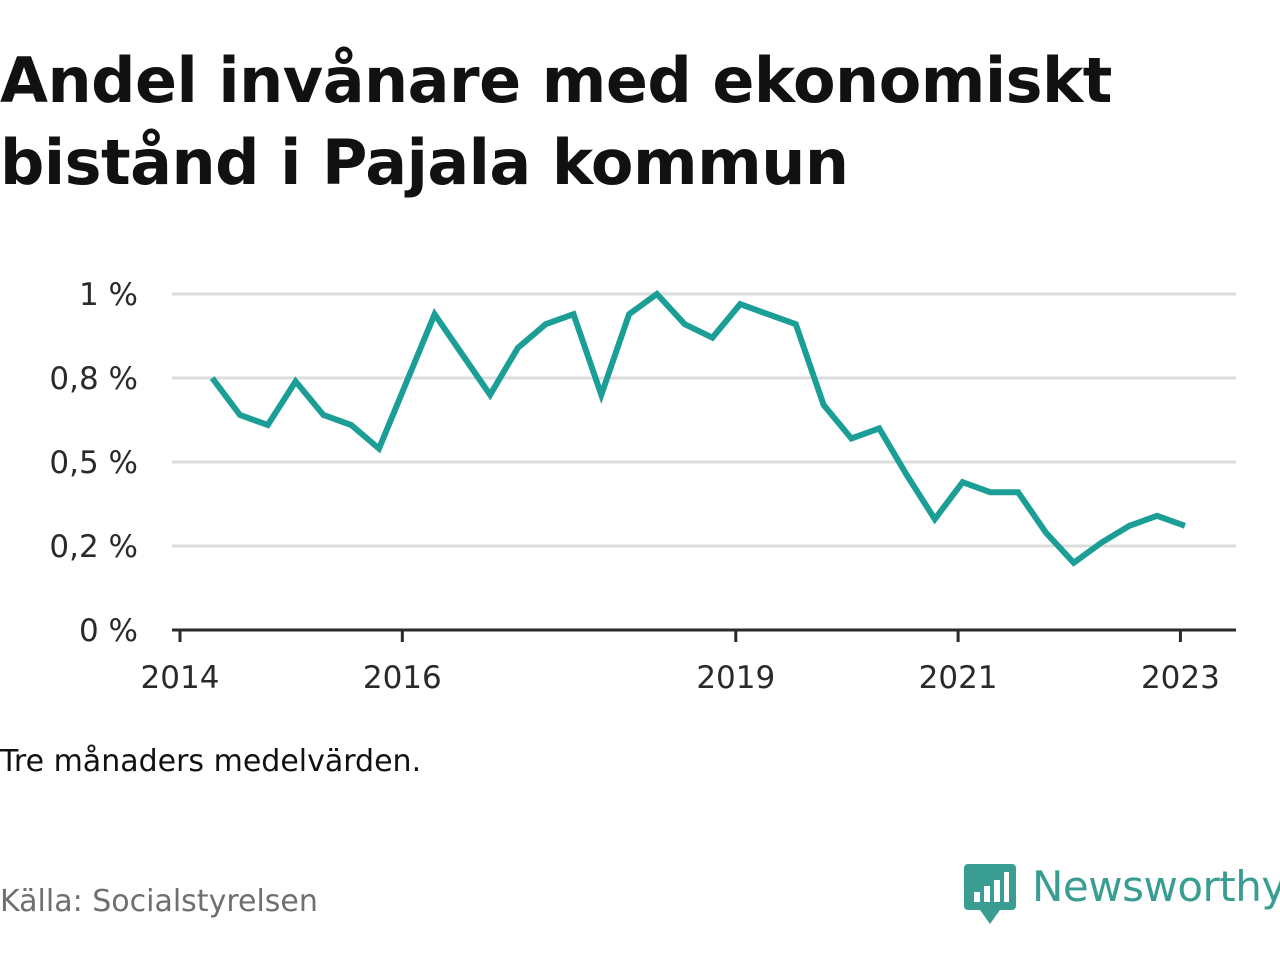 This screenshot has height=960, width=1280. What do you see at coordinates (159, 901) in the screenshot?
I see `source-credit: Källa: Socialstyrelsen` at bounding box center [159, 901].